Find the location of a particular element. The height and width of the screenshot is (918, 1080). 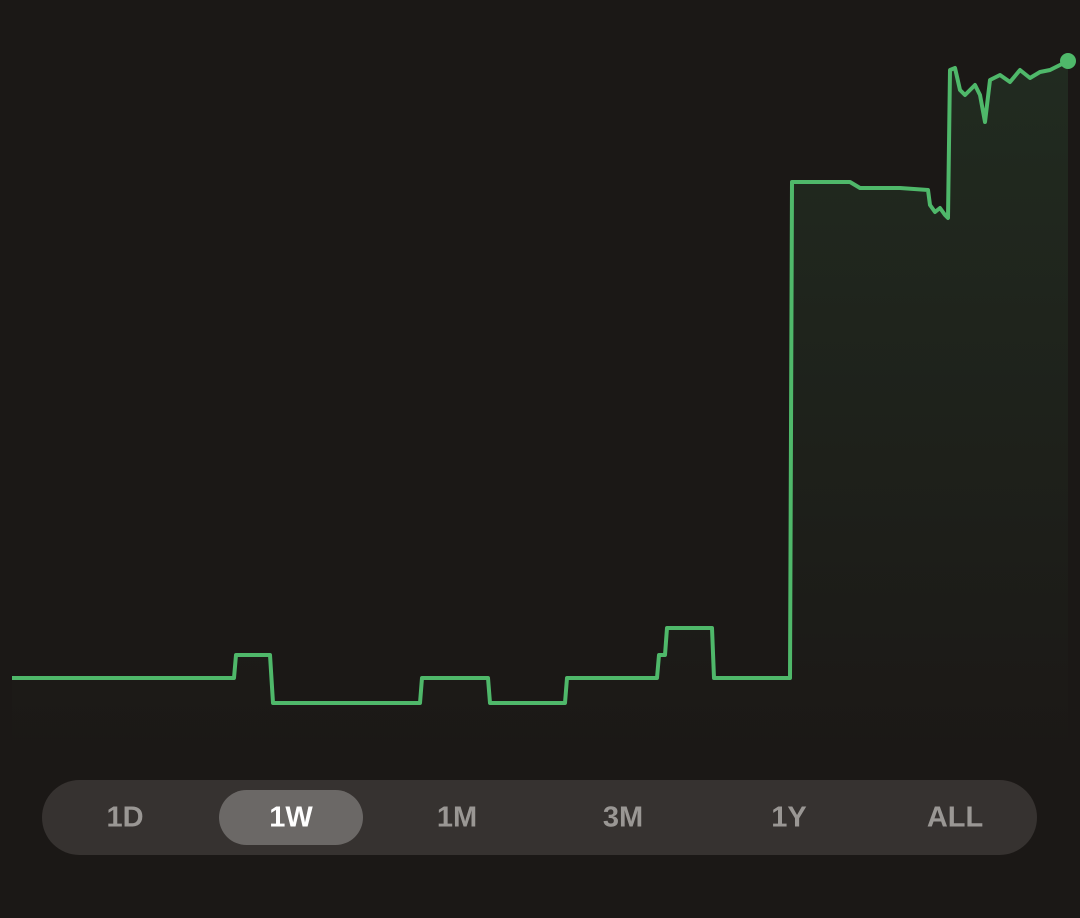

range-selector is located at coordinates (539, 817).